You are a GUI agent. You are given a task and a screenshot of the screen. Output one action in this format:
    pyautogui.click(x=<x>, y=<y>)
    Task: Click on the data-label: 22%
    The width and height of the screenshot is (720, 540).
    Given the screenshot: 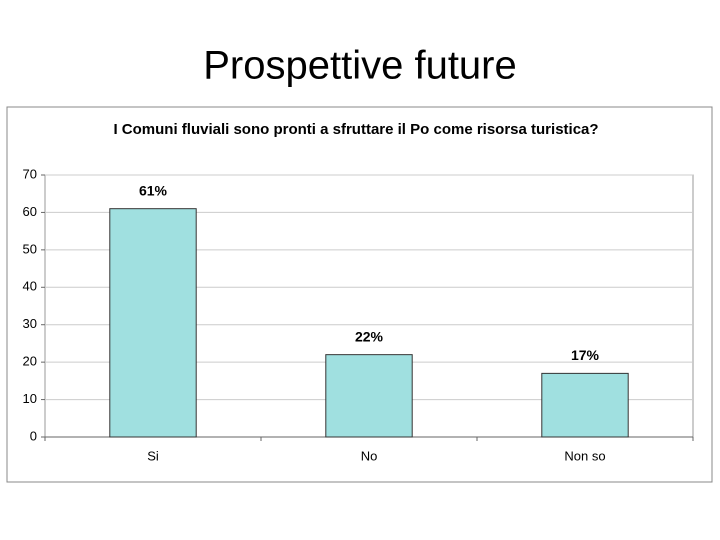 What is the action you would take?
    pyautogui.click(x=369, y=336)
    